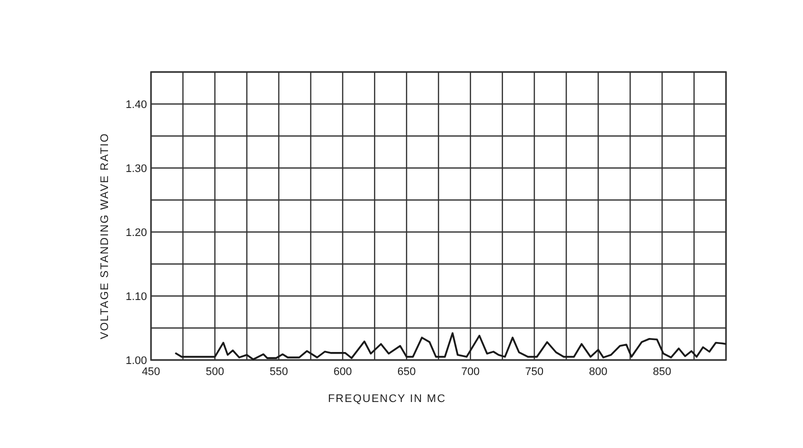 The image size is (803, 448). Describe the element at coordinates (342, 372) in the screenshot. I see `x-tick-label: 600` at that location.